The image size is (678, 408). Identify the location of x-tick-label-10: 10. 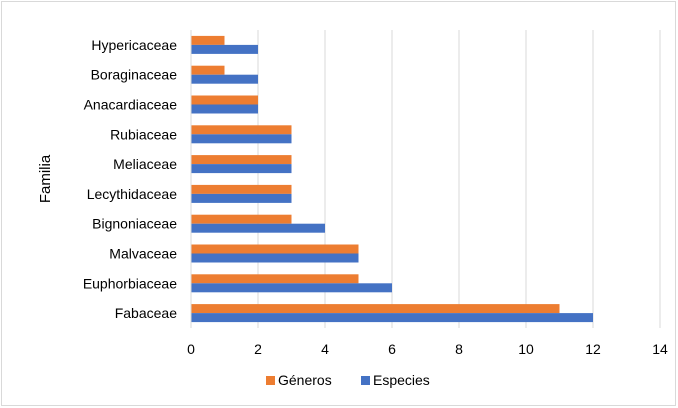
(526, 349).